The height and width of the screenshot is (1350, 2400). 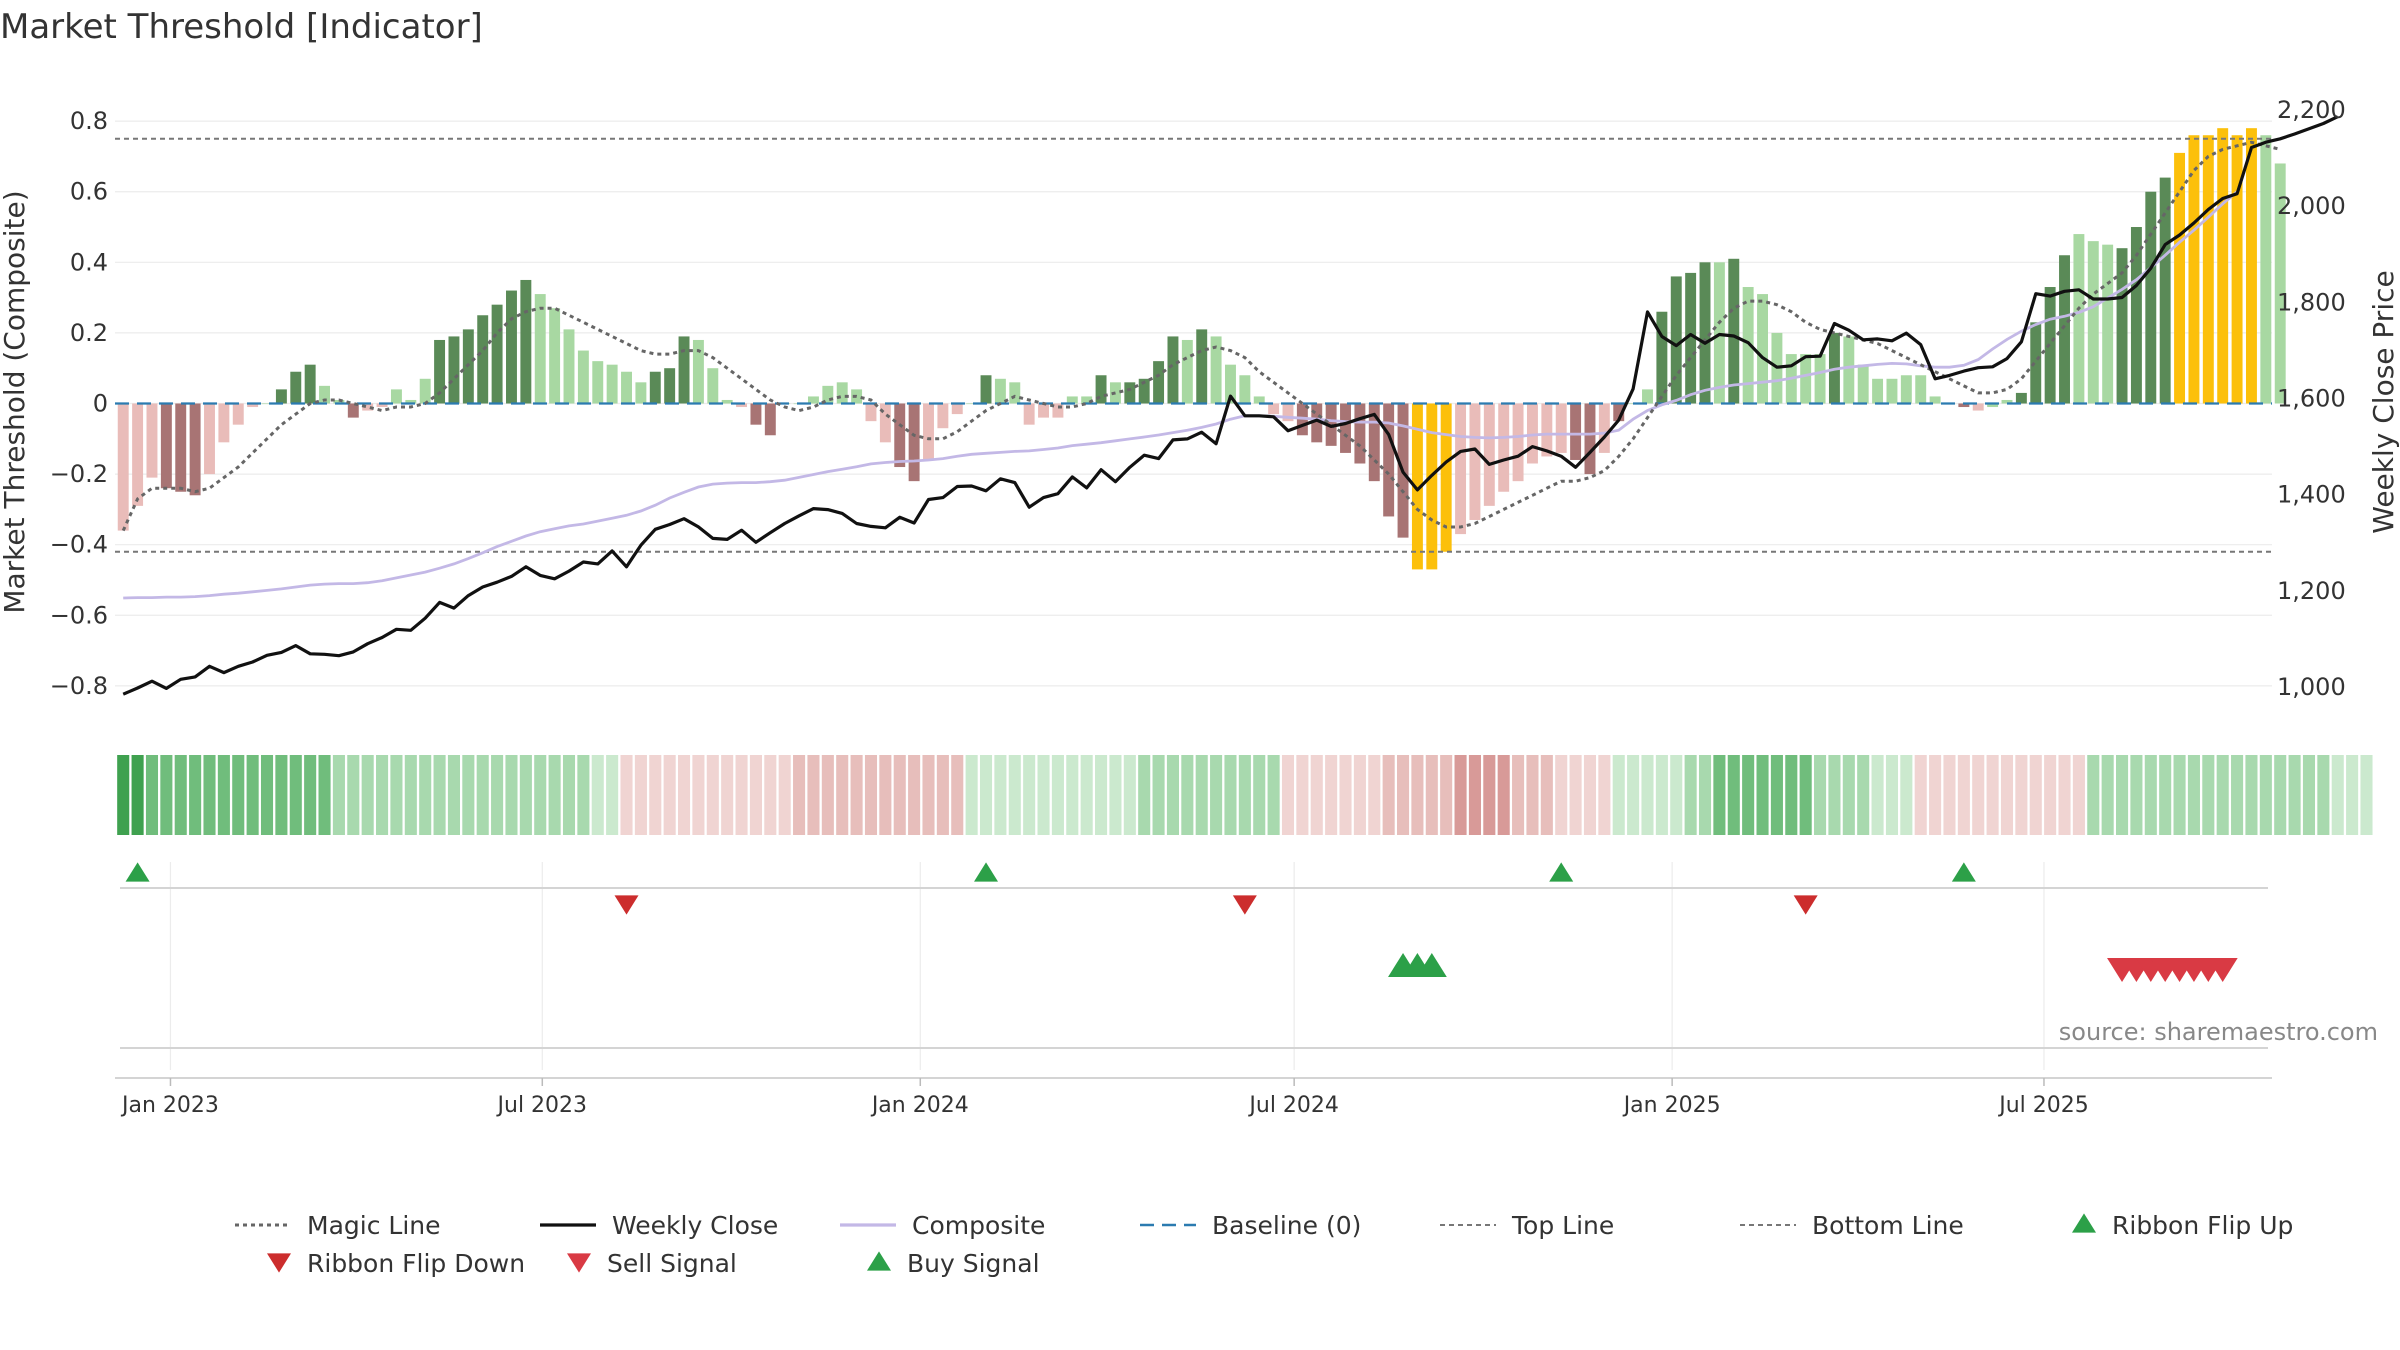 What do you see at coordinates (672, 1263) in the screenshot?
I see `legend-label: Sell Signal` at bounding box center [672, 1263].